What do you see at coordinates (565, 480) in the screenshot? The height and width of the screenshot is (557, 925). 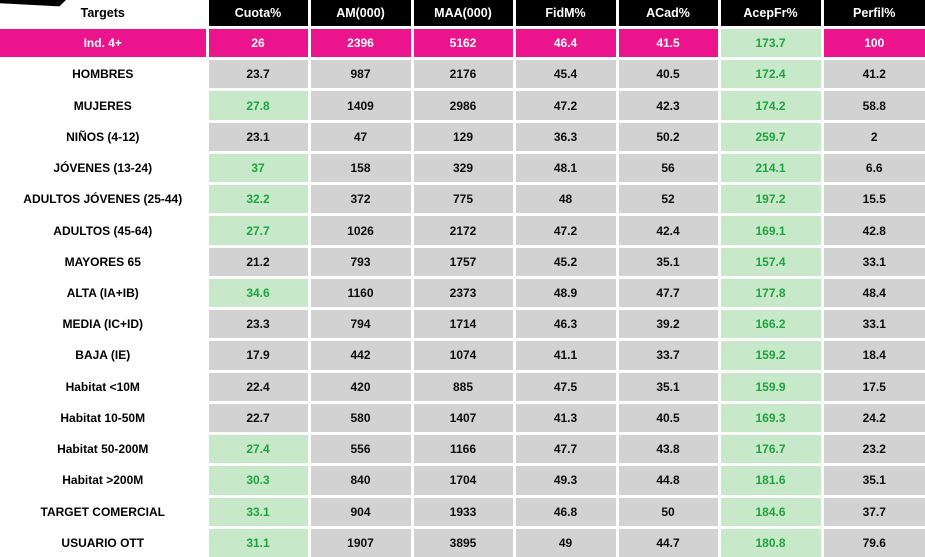 I see `data-cell: 49.3` at bounding box center [565, 480].